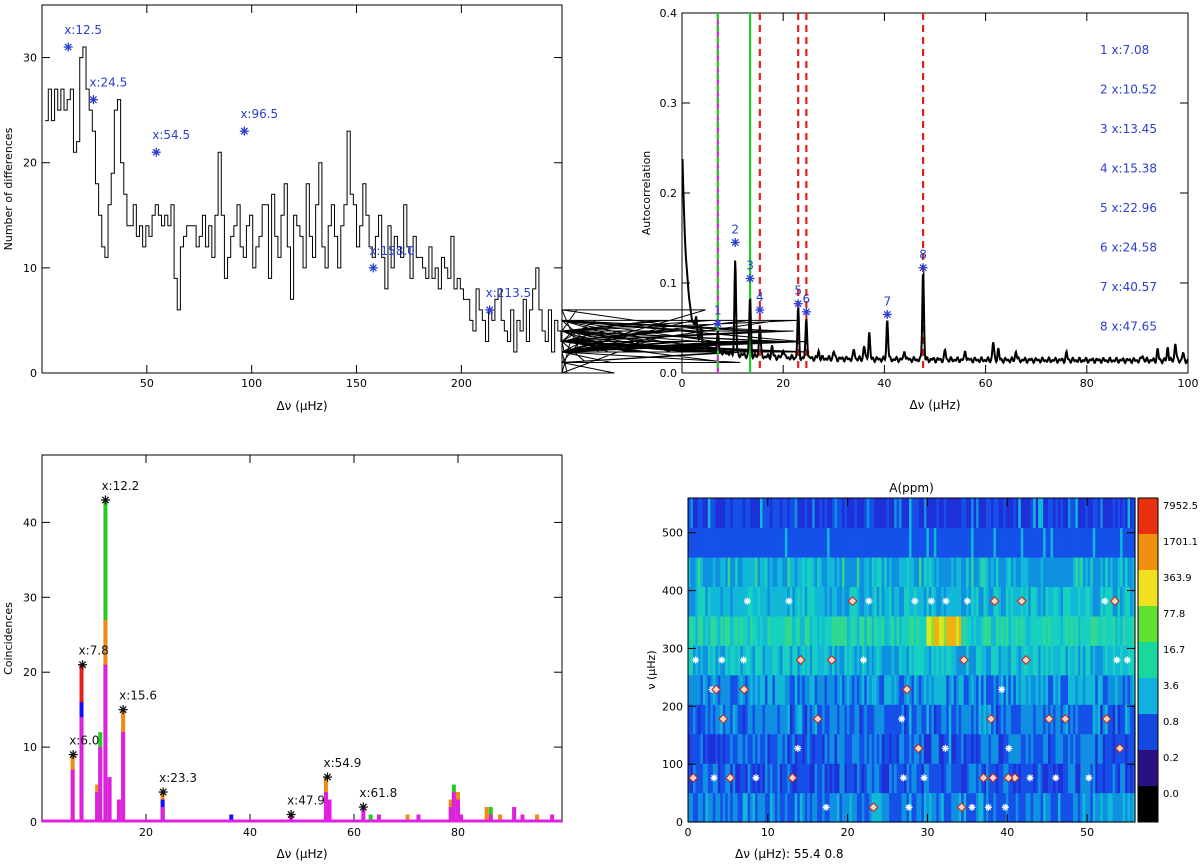 The height and width of the screenshot is (864, 1200). I want to click on coincidence-ytick-label: 40, so click(30, 522).